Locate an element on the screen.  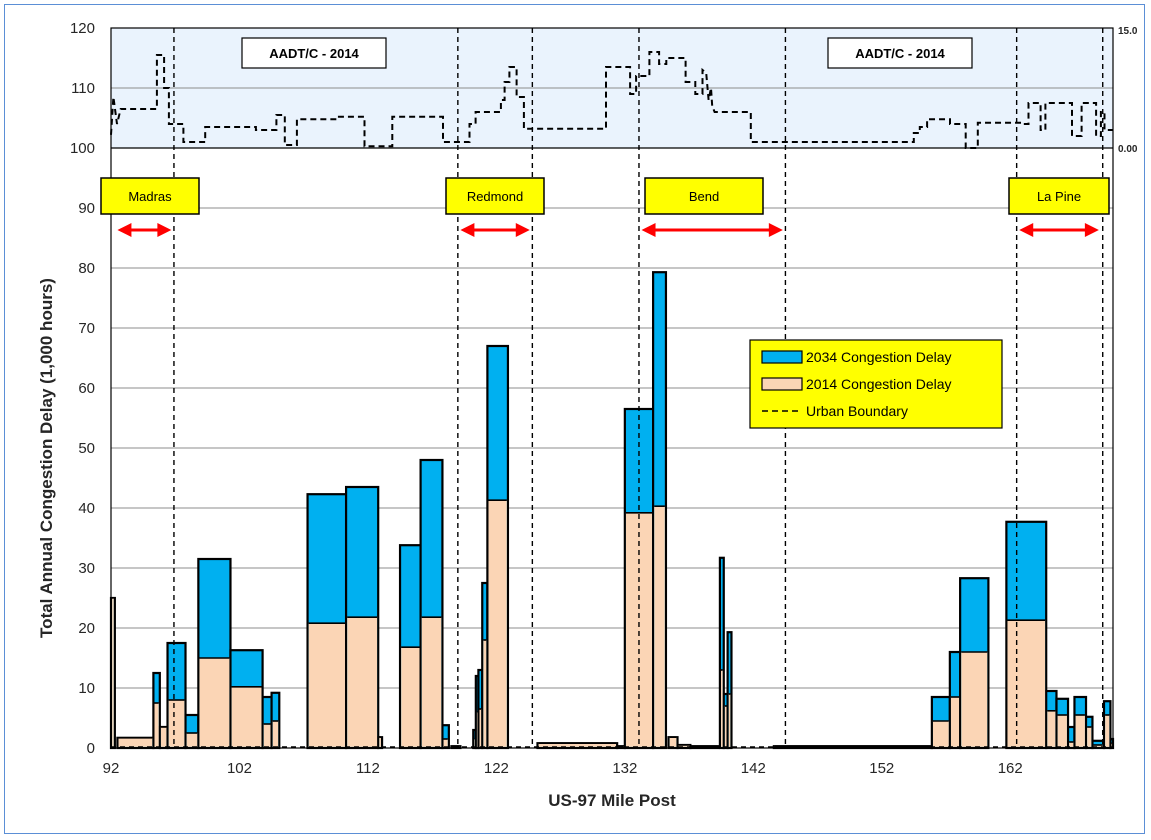
city-labels: Madras Redmond Bend La Pine is located at coordinates (605, 207).